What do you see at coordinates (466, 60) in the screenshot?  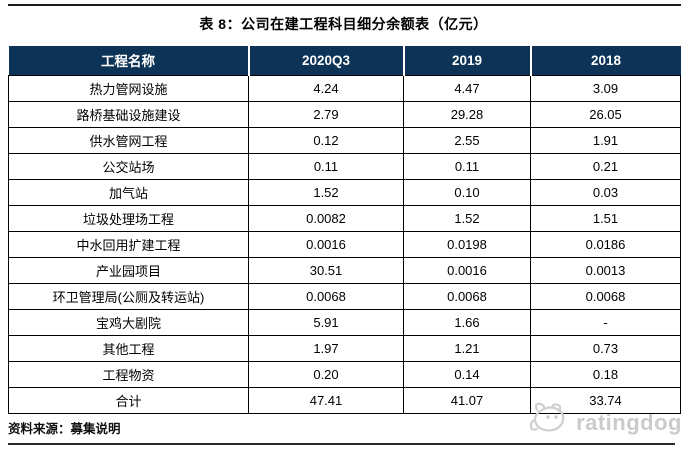 I see `column-header-2: 2019` at bounding box center [466, 60].